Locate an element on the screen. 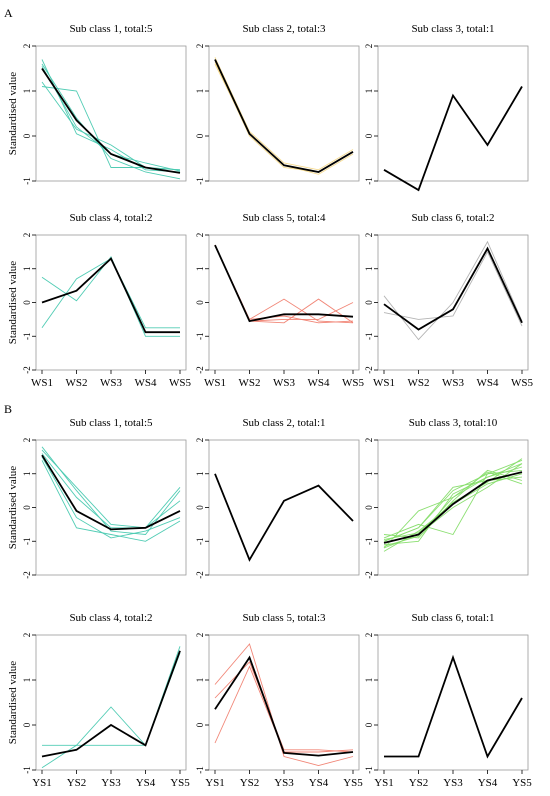 The width and height of the screenshot is (550, 796). x-tick-label: YS1 is located at coordinates (215, 783).